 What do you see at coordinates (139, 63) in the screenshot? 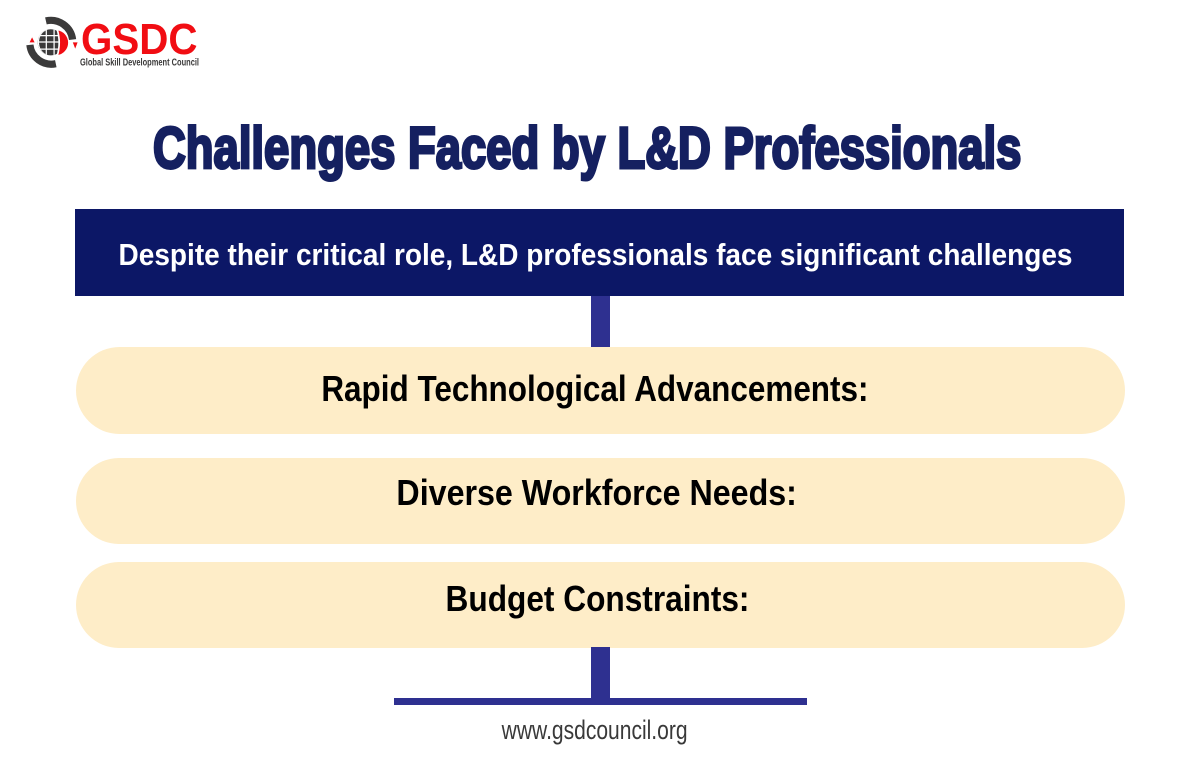
I see `svg-text:Global Skill Development Counc: Global Skill Development Council` at bounding box center [139, 63].